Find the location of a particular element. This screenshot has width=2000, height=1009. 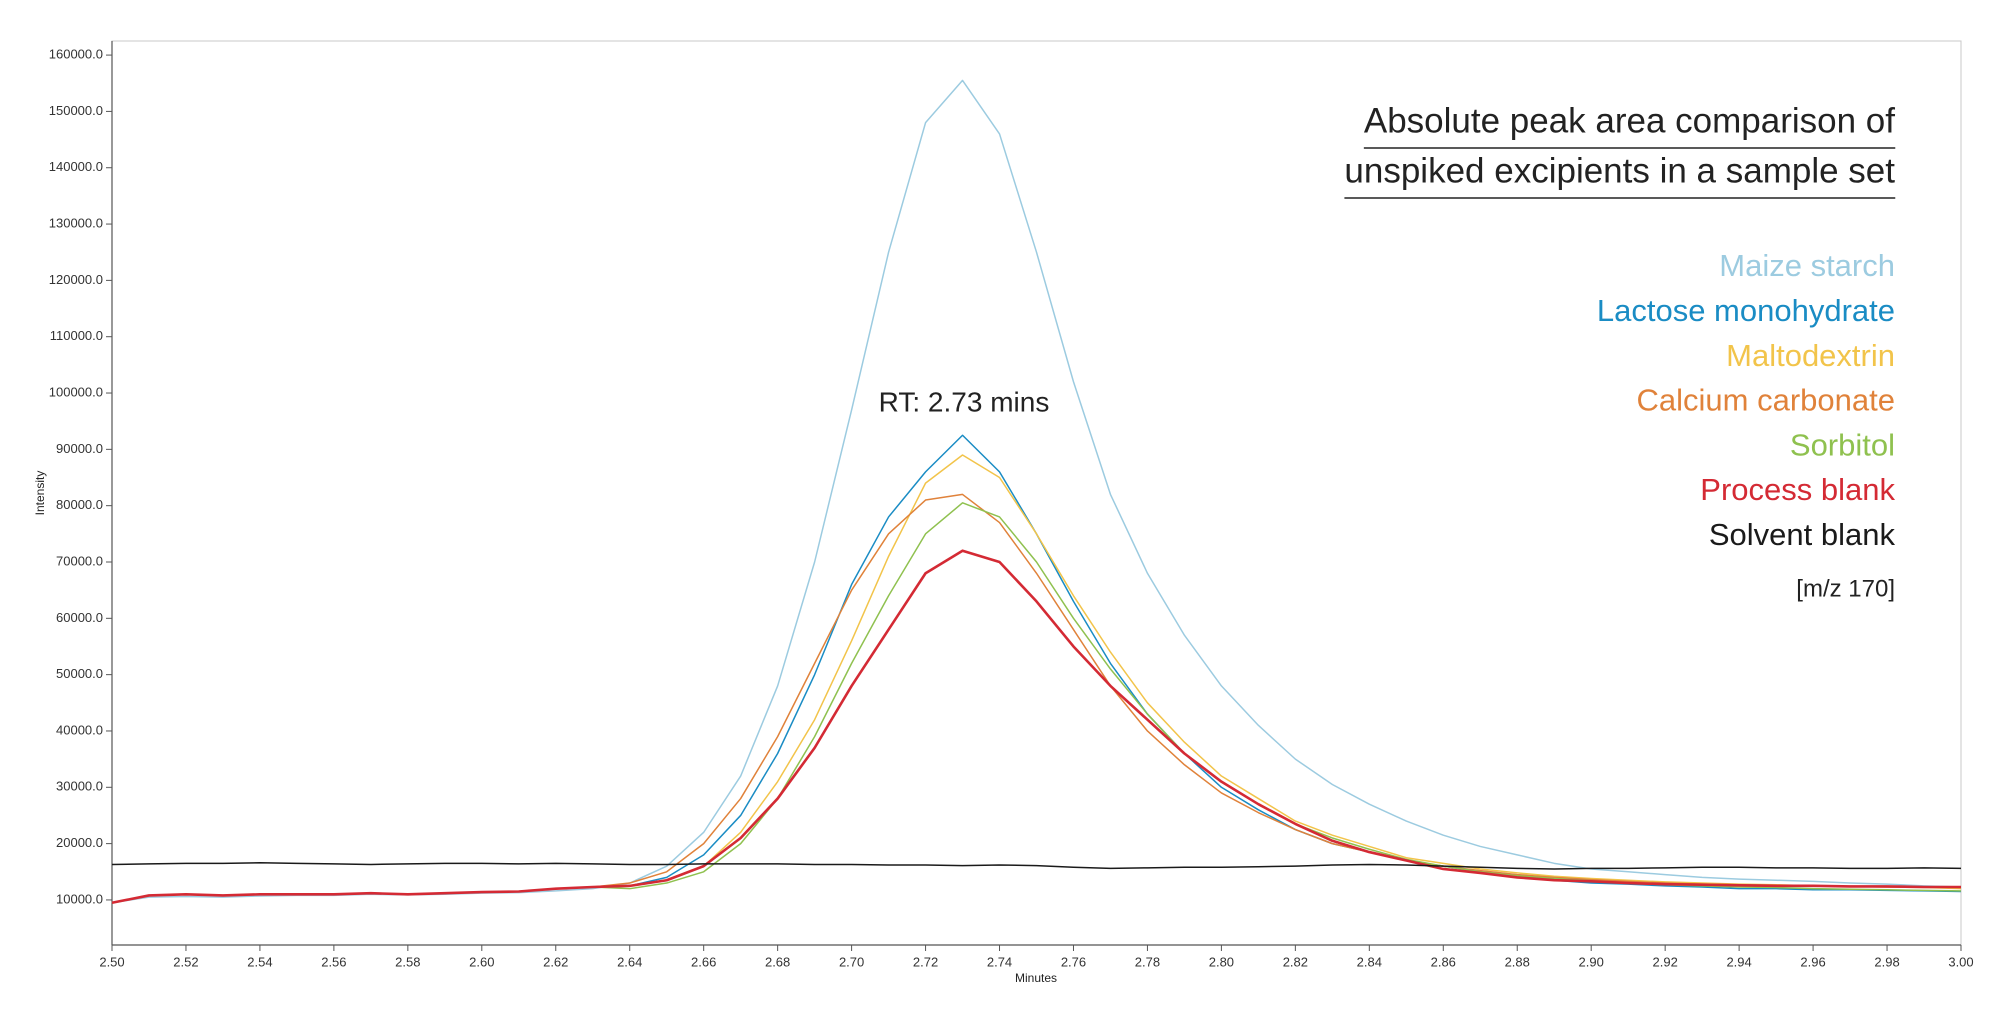

x-tick-label: 2.50 is located at coordinates (111, 961).